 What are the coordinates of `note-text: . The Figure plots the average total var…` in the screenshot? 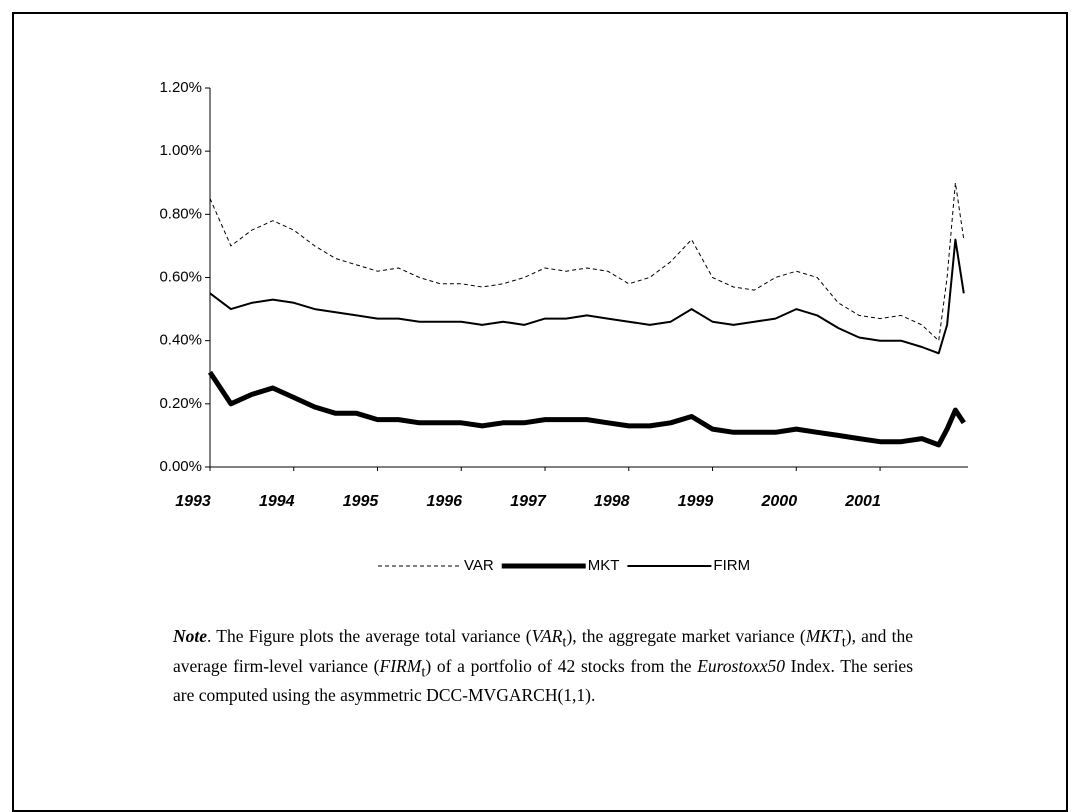 It's located at (369, 636).